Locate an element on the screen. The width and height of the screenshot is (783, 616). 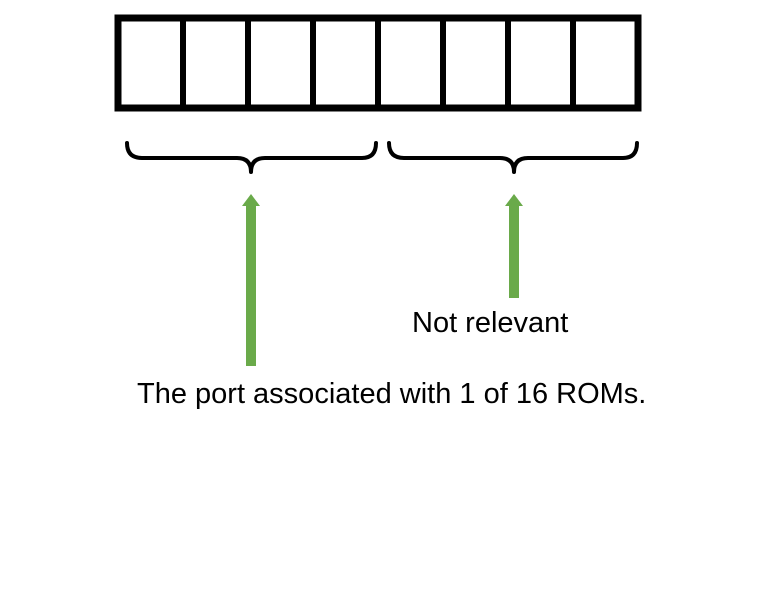
right-arrow-head is located at coordinates (514, 200).